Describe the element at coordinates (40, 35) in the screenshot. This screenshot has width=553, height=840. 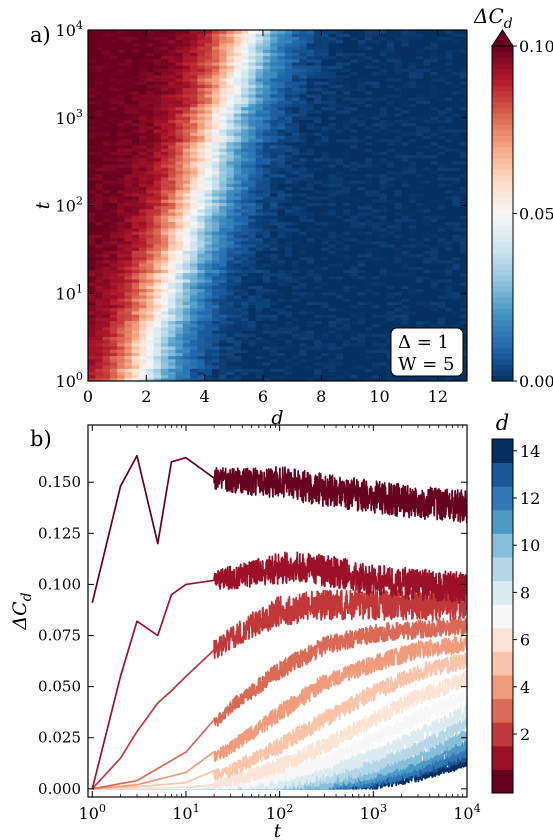
I see `panel-a-label: a)` at that location.